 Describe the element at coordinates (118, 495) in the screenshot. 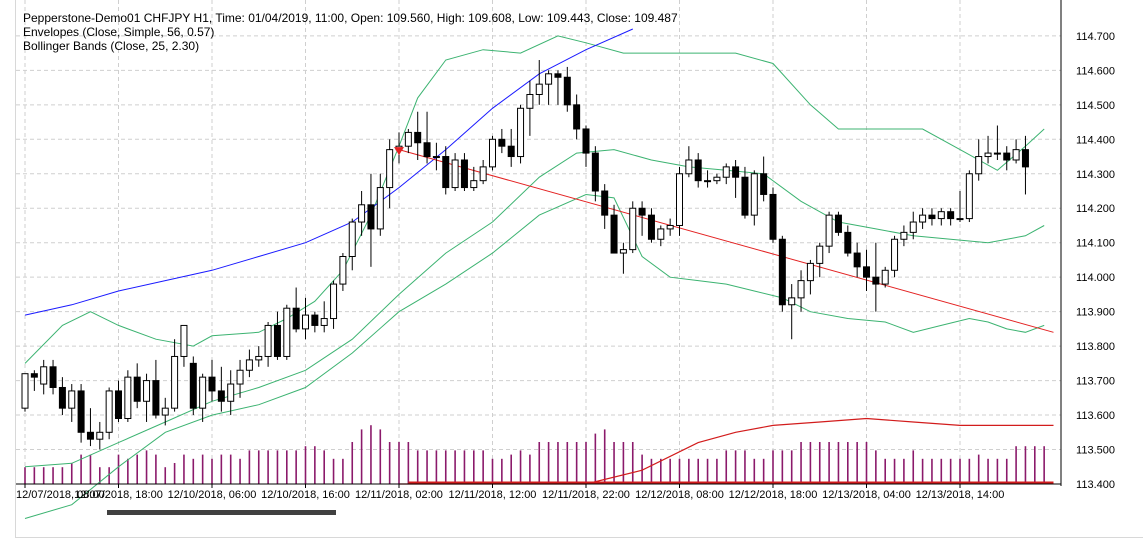

I see `x-tick-label: 12/07/2018, 18:00` at that location.